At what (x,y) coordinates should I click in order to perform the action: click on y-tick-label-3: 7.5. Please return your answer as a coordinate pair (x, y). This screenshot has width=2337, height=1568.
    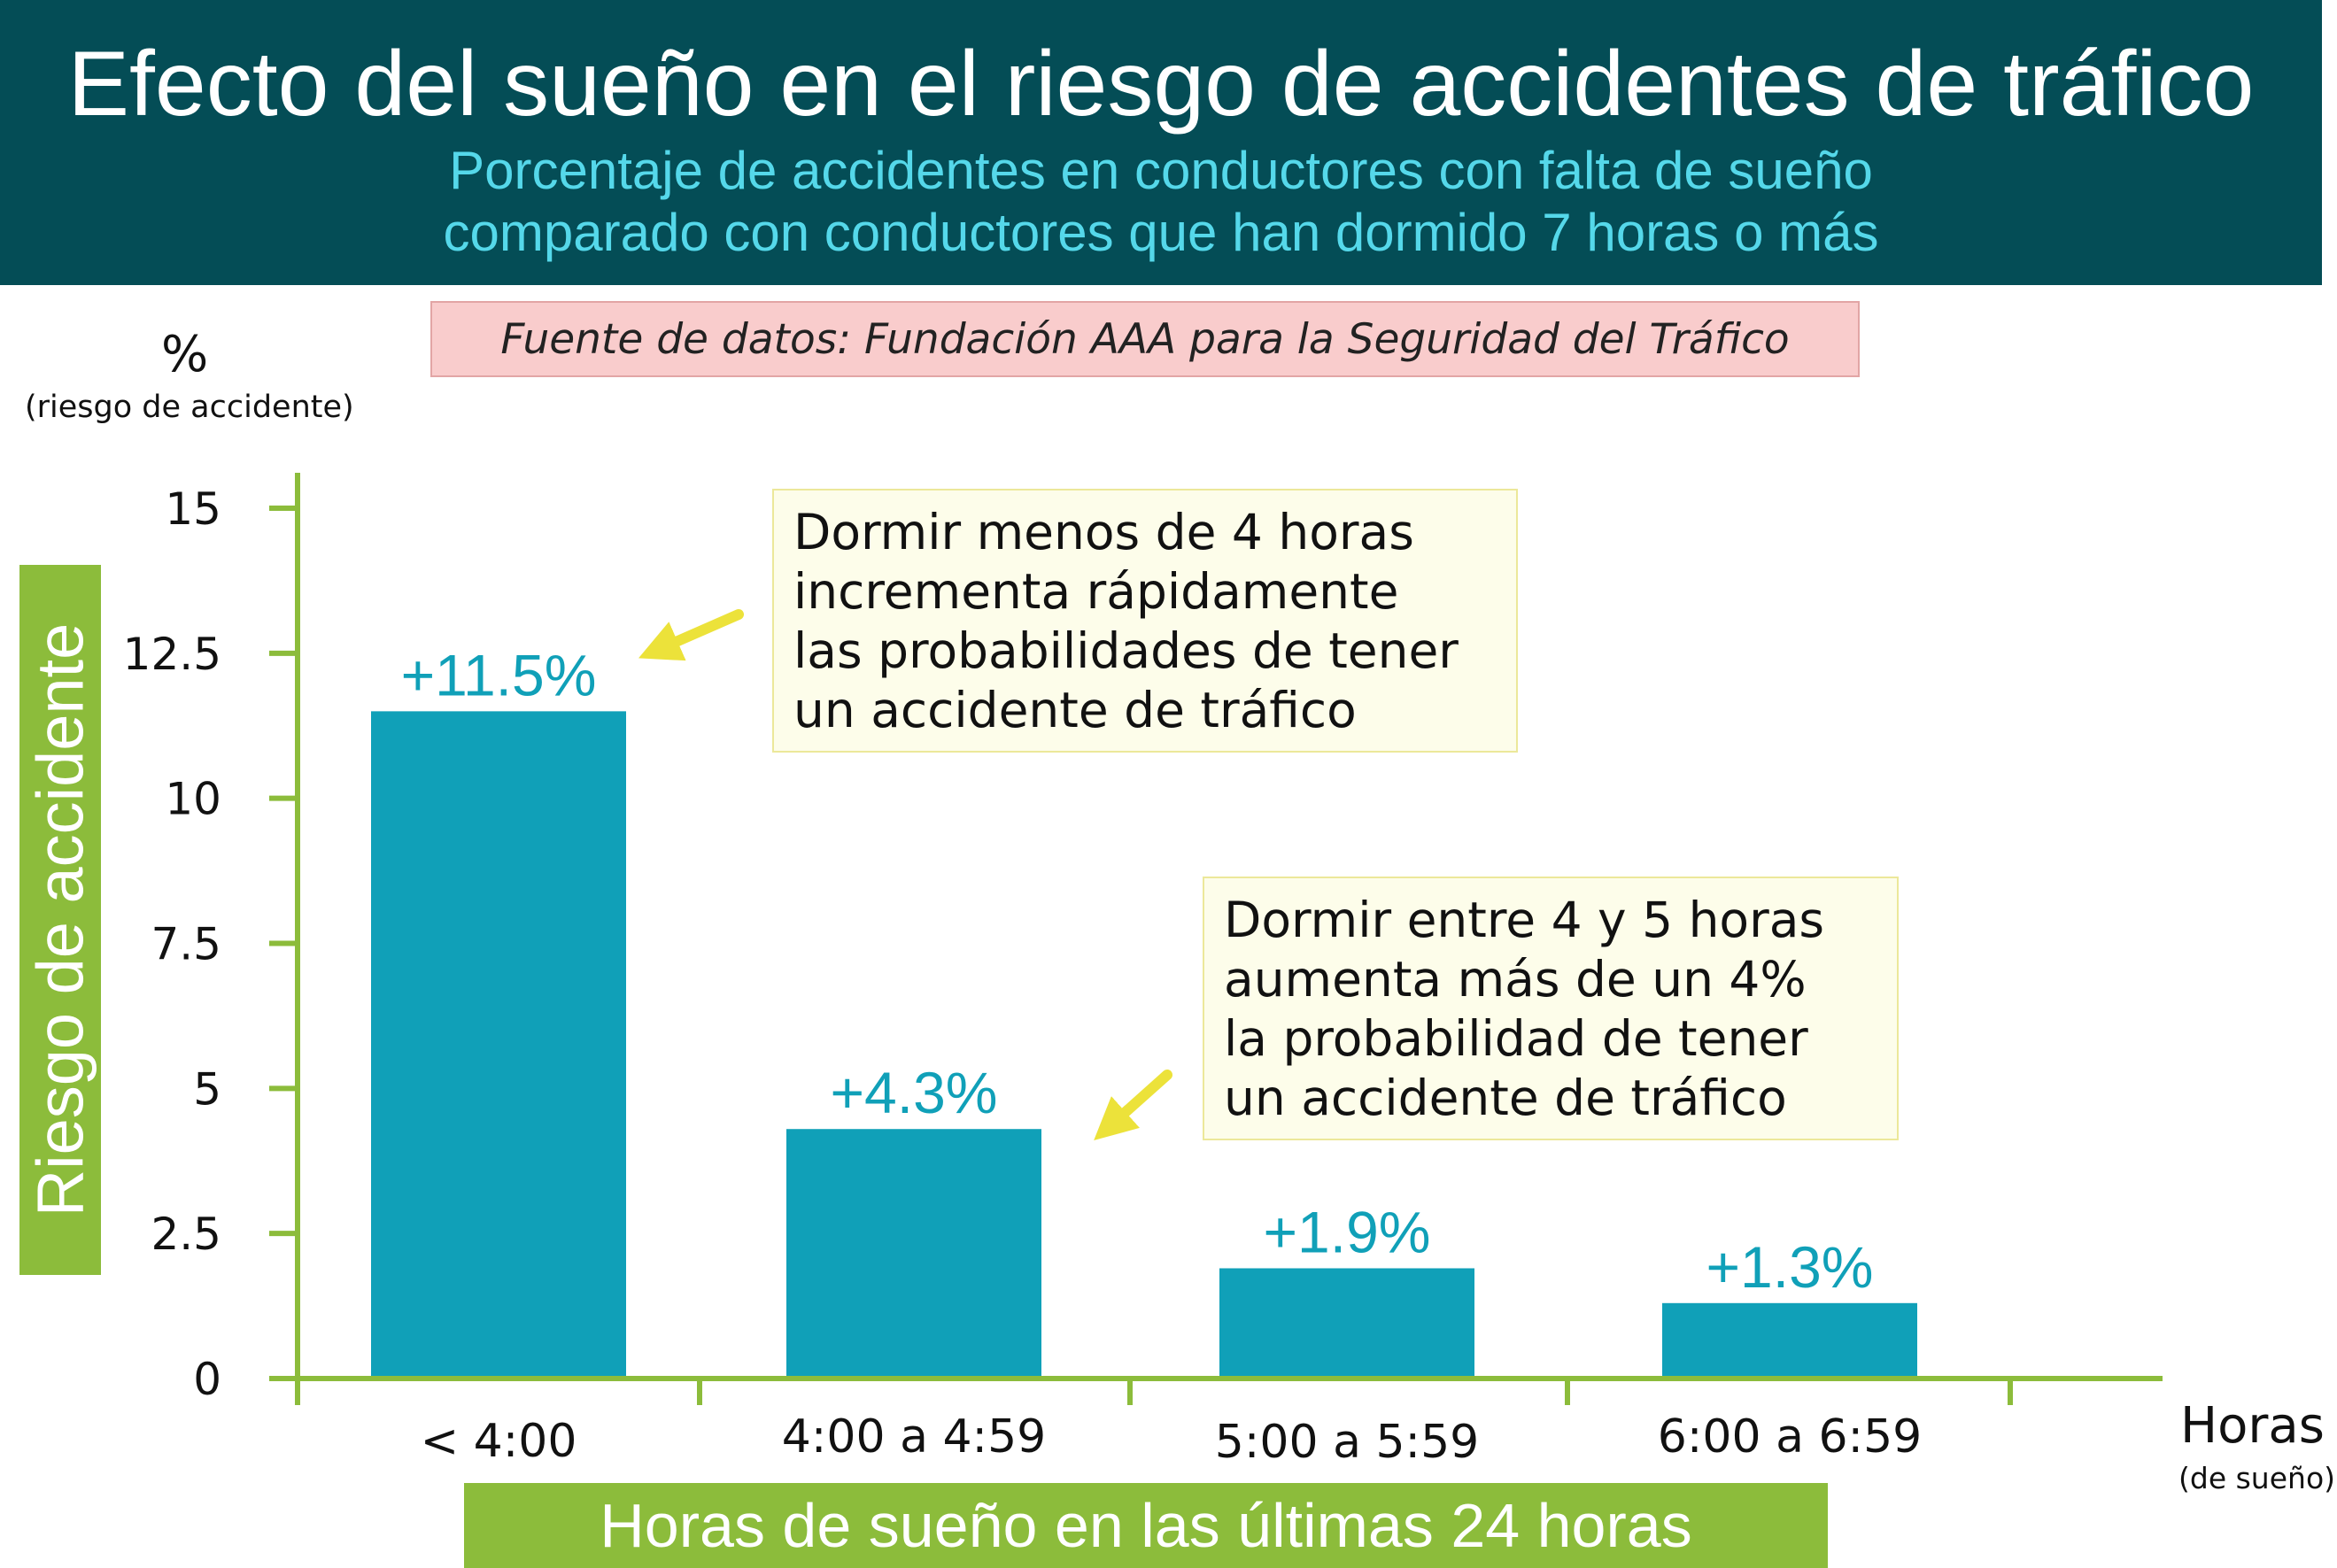
    Looking at the image, I should click on (186, 944).